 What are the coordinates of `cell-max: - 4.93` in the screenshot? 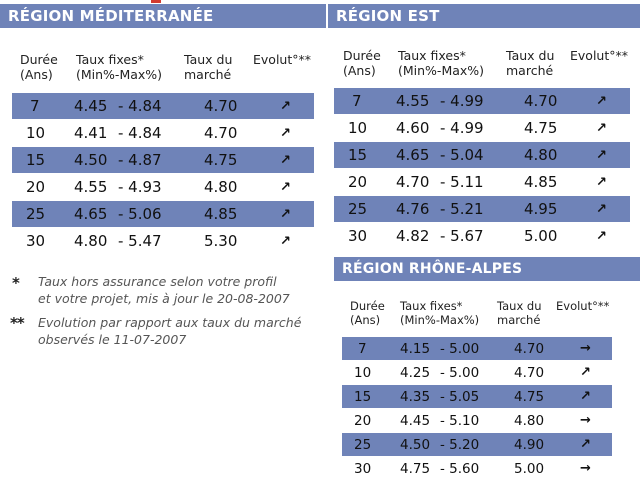 It's located at (140, 187).